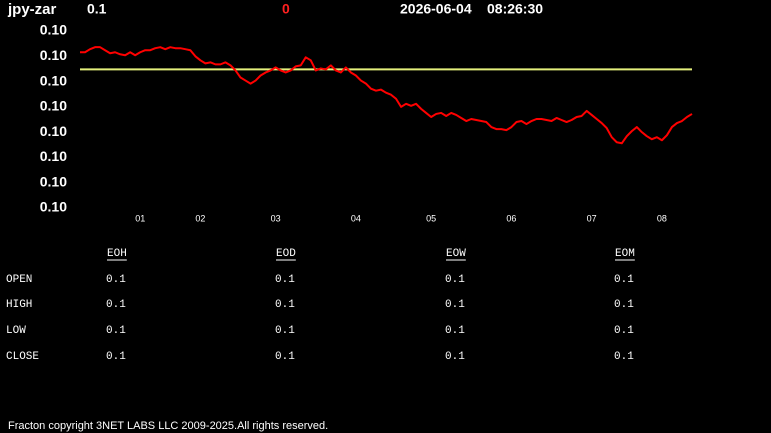  I want to click on time: 08:26:30, so click(515, 9).